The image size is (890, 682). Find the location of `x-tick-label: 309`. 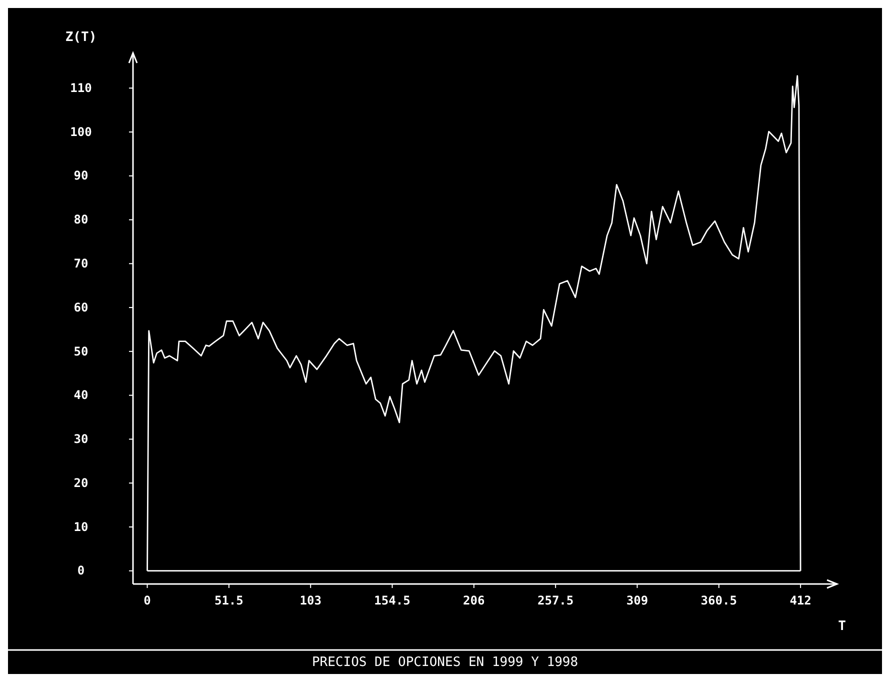

x-tick-label: 309 is located at coordinates (637, 601).